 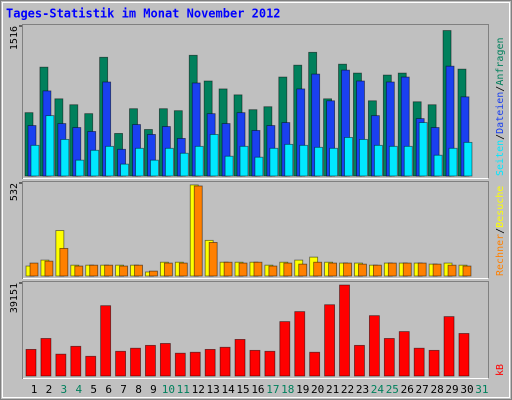 I want to click on x-tick-label: 8, so click(x=138, y=389).